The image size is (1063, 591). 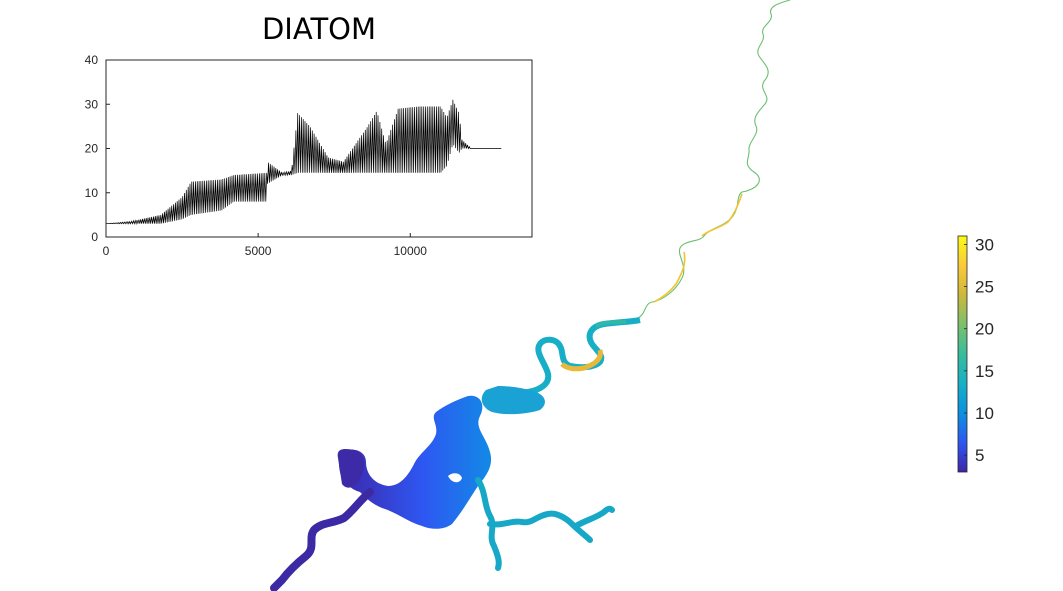 What do you see at coordinates (984, 329) in the screenshot?
I see `colorbar-tick-label: 20` at bounding box center [984, 329].